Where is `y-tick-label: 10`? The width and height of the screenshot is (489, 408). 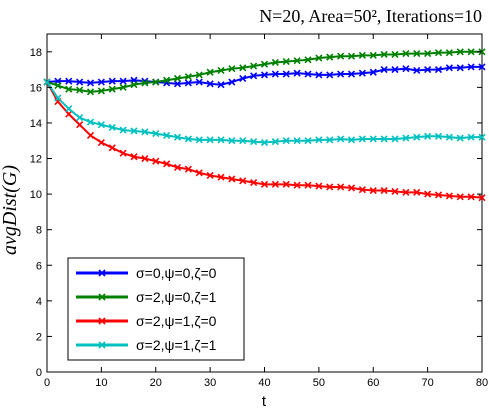
y-tick-label: 10 is located at coordinates (36, 195).